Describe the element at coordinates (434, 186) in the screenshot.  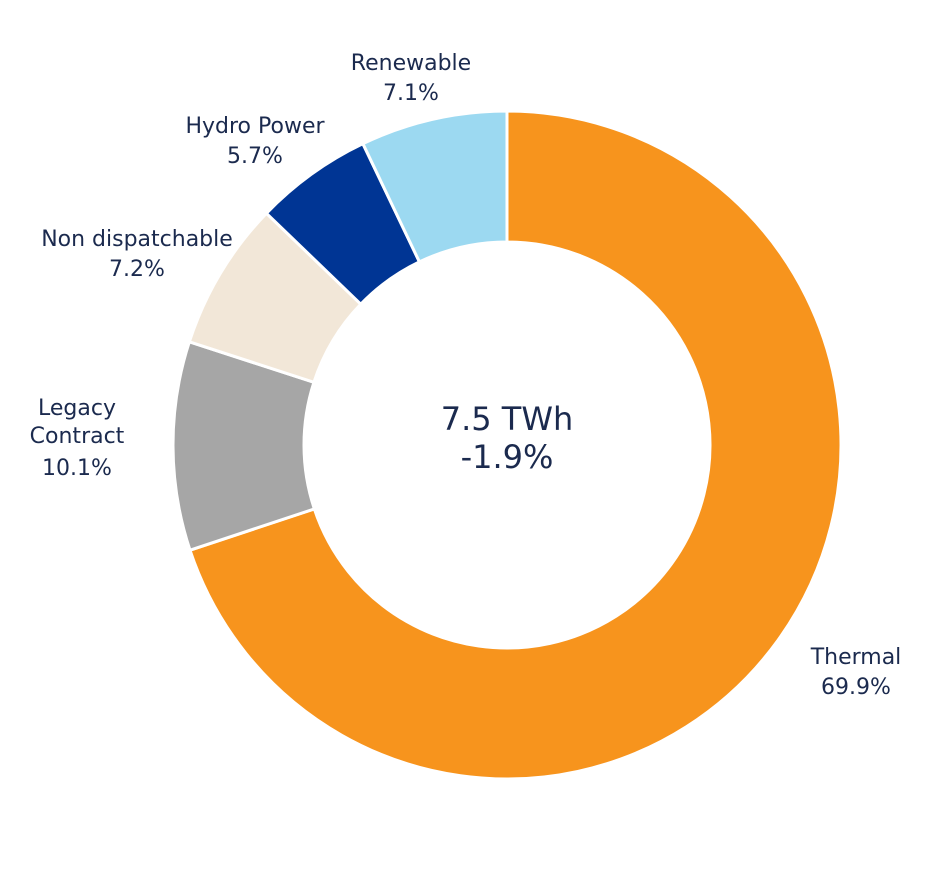
I see `slice-renewable` at that location.